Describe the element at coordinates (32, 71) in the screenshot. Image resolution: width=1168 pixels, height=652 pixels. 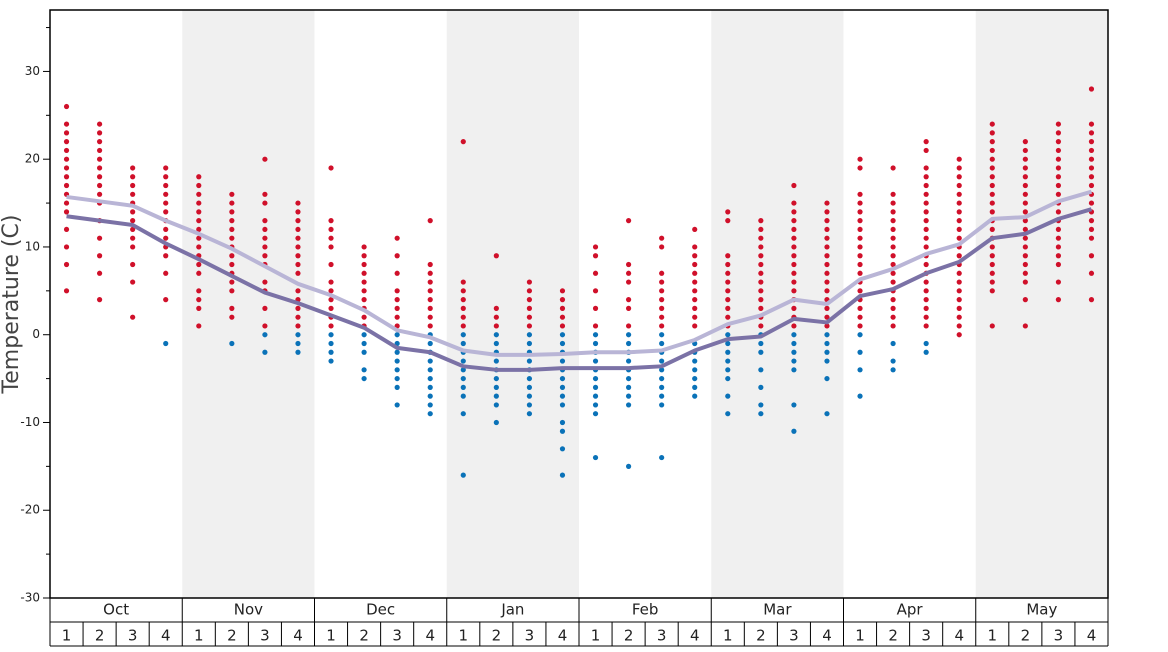
I see `y-tick-label: 30` at that location.